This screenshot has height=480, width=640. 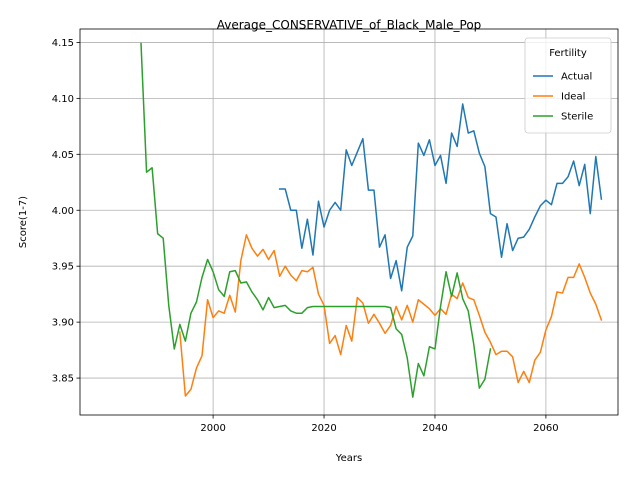 I want to click on y-axis-label: Score(1-7), so click(x=23, y=222).